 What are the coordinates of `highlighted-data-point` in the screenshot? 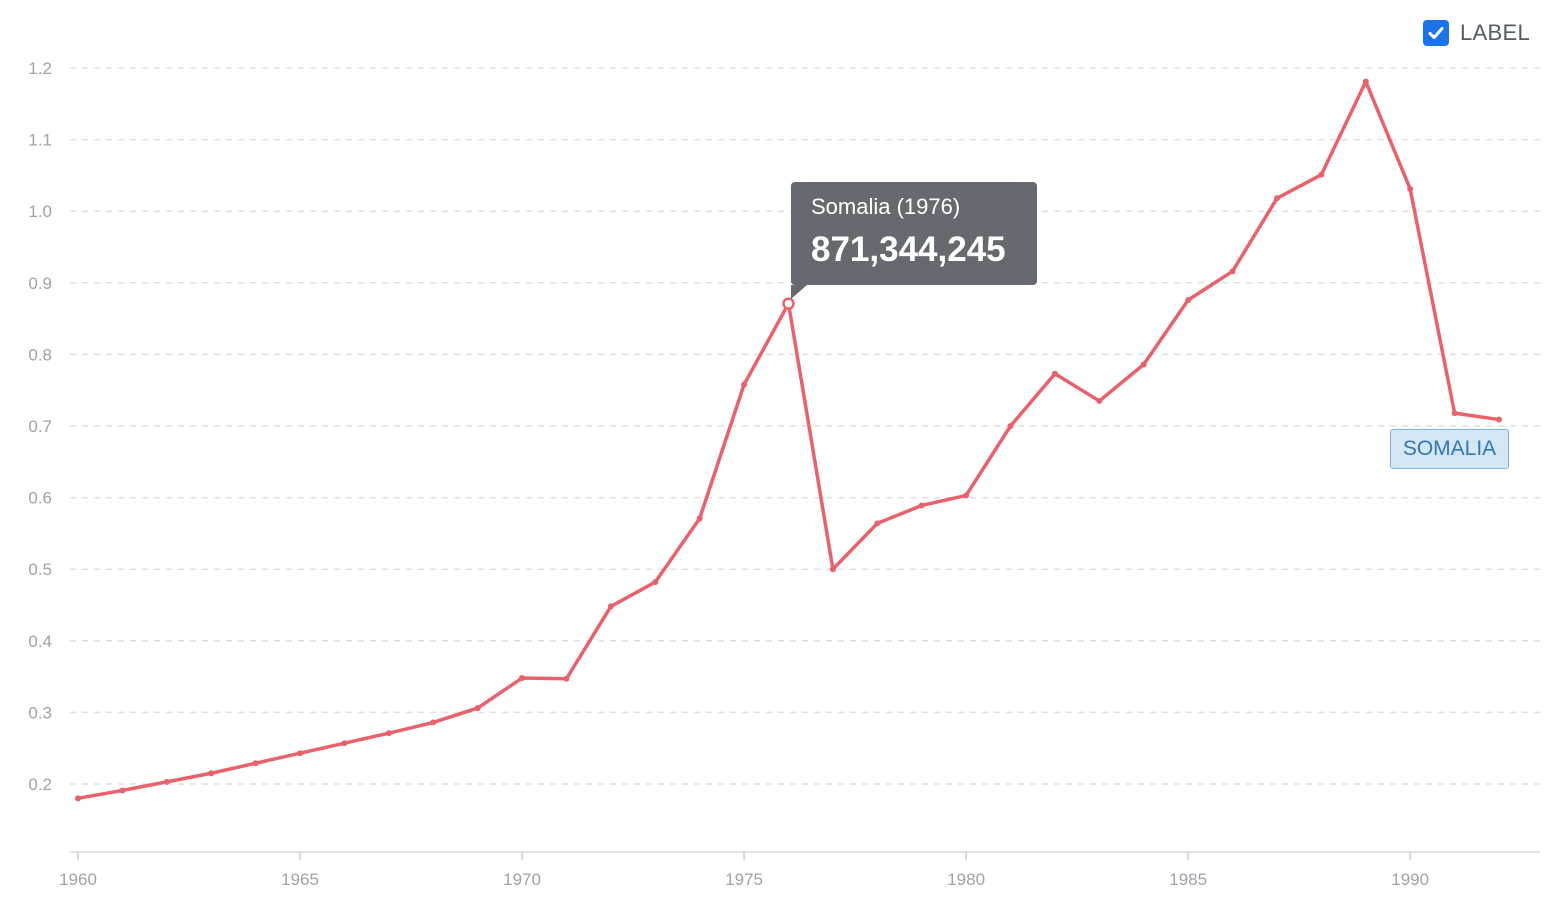 It's located at (788, 303).